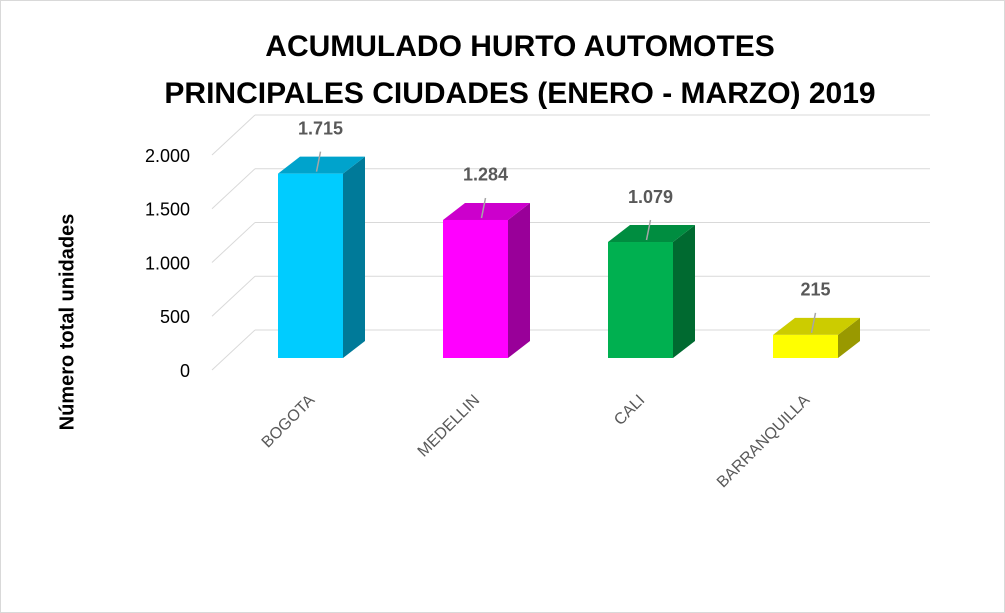  What do you see at coordinates (185, 371) in the screenshot?
I see `y-tick-label: 0` at bounding box center [185, 371].